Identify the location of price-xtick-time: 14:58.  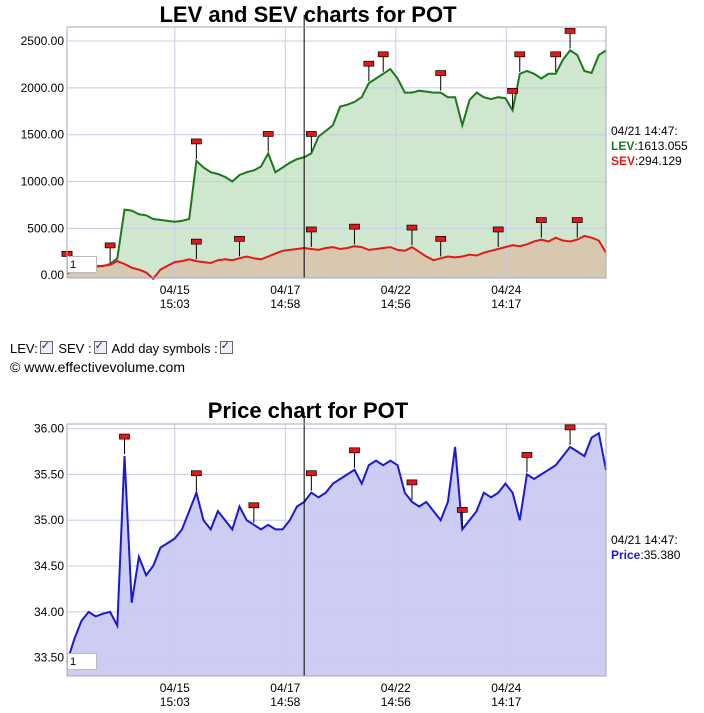
(285, 702).